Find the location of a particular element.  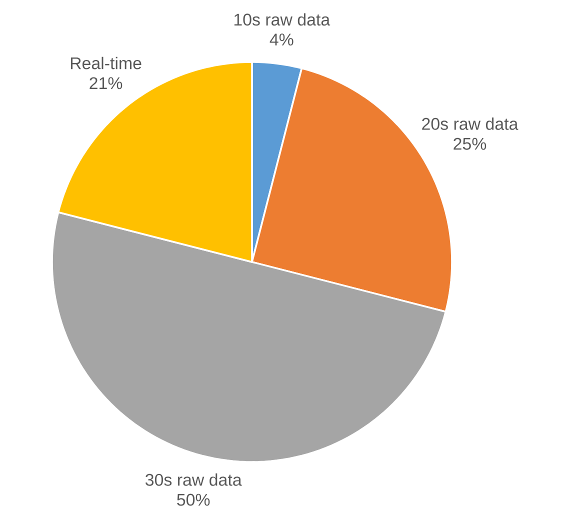

data-label: 50% is located at coordinates (193, 500).